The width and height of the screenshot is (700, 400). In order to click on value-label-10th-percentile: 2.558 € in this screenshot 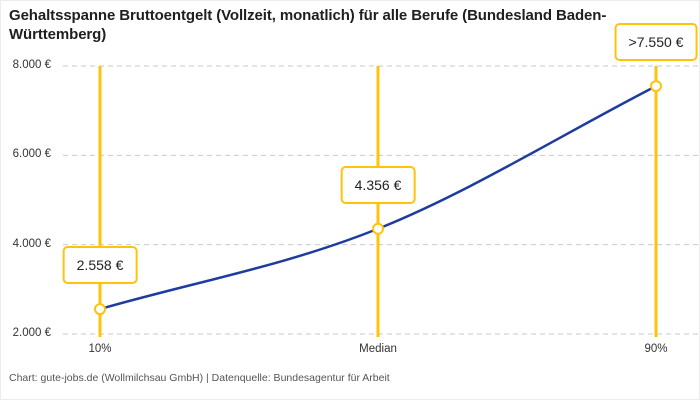, I will do `click(100, 265)`.